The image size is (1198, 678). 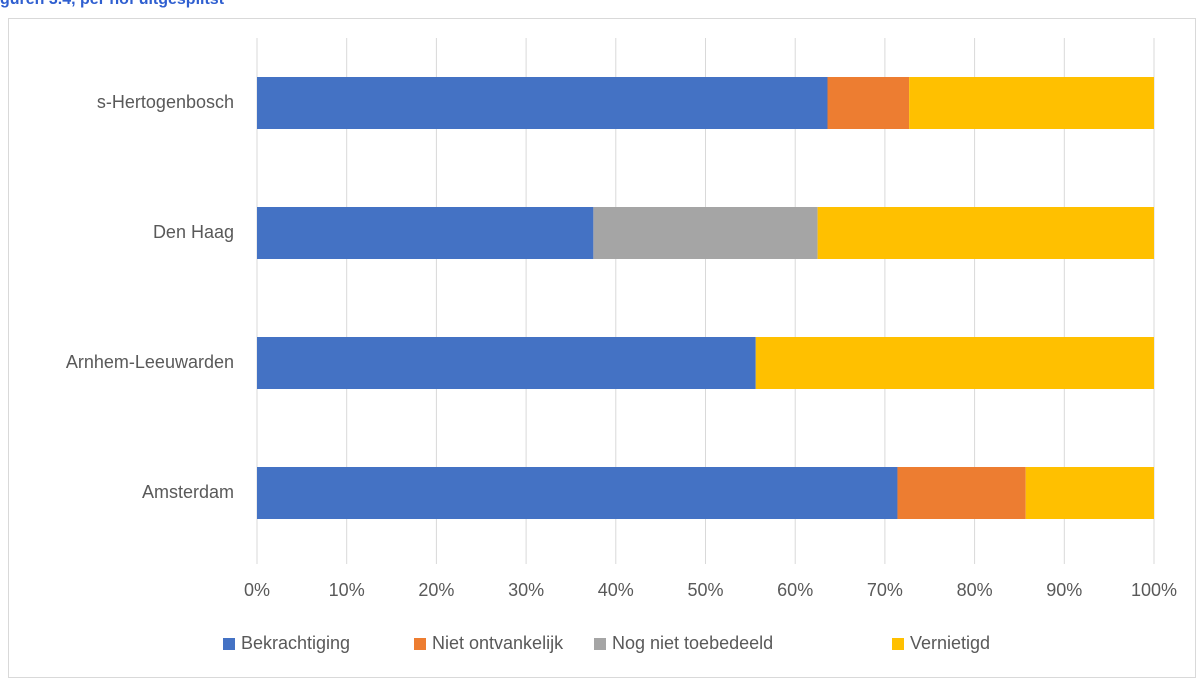 What do you see at coordinates (975, 590) in the screenshot?
I see `x-tick-label: 80%` at bounding box center [975, 590].